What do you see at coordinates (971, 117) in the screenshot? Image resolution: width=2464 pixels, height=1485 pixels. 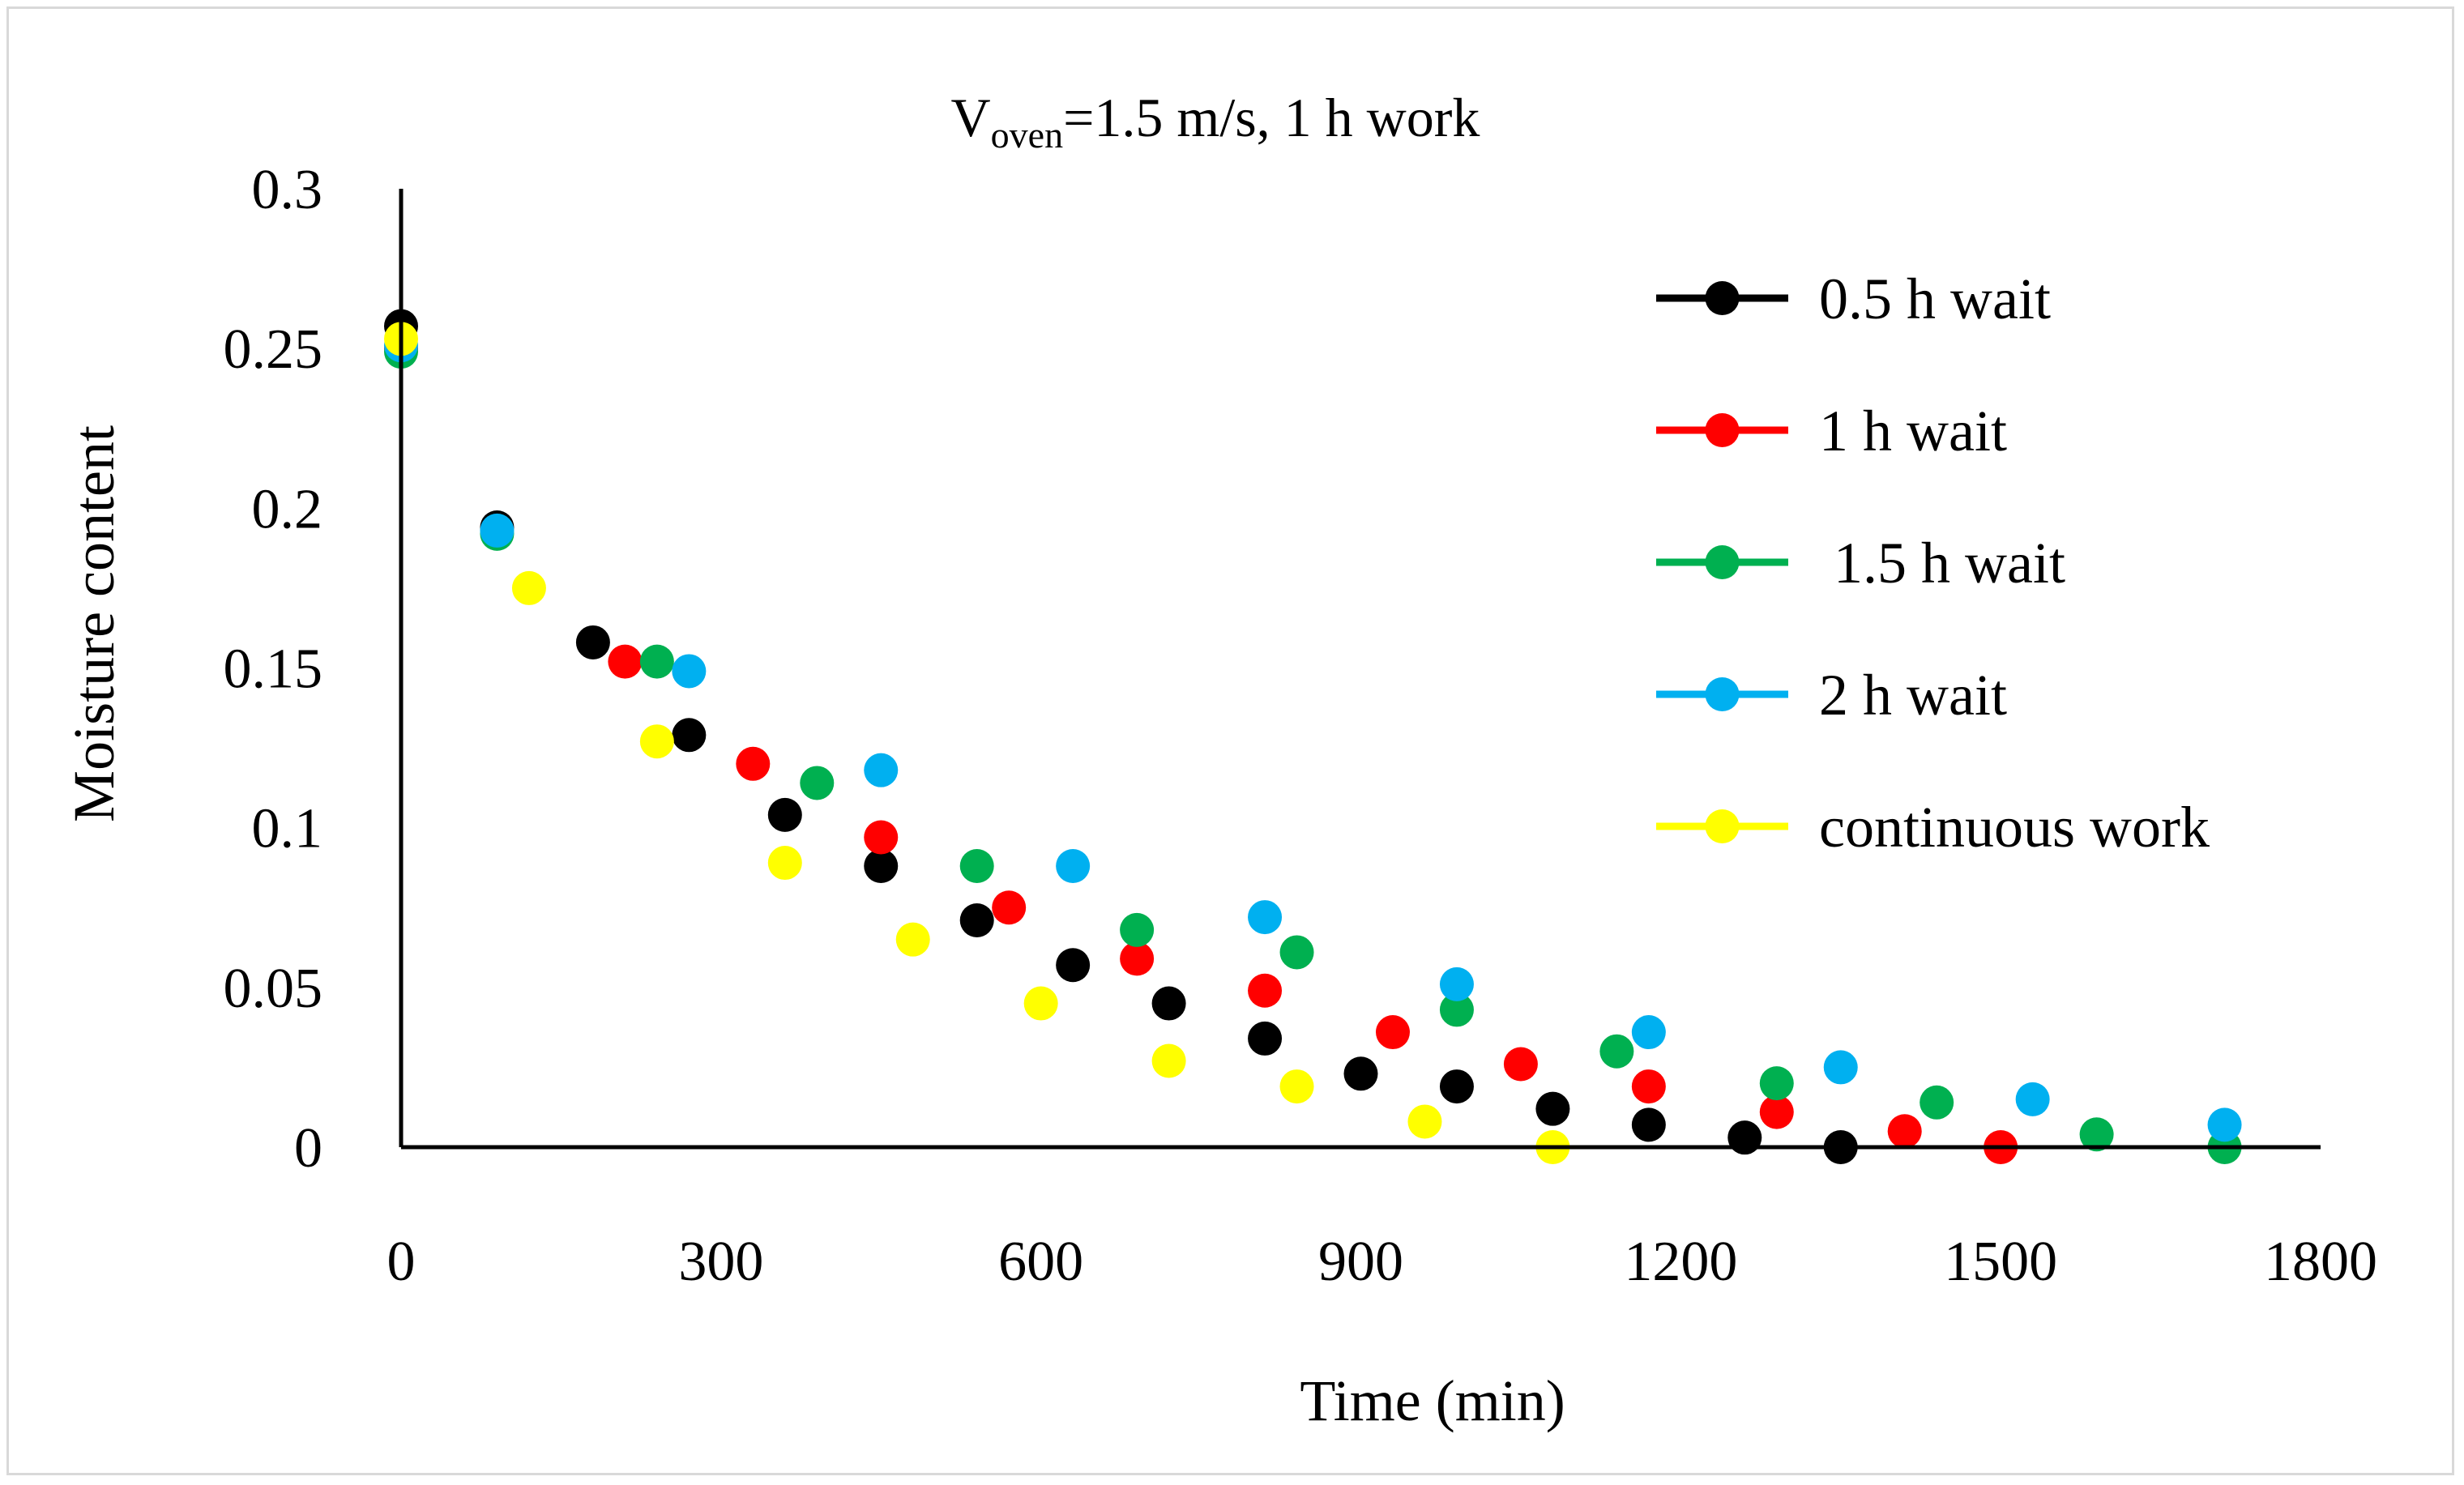 I see `title-main: V` at bounding box center [971, 117].